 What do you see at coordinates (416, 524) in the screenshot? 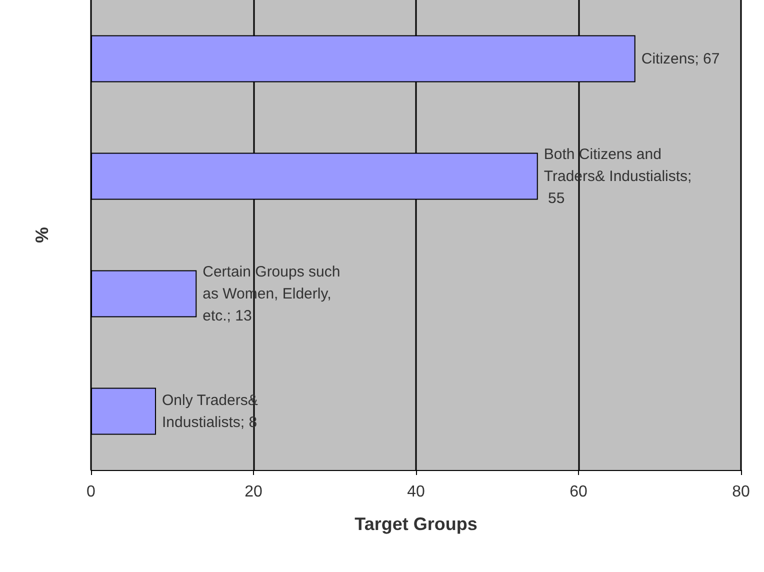
I see `x-axis-title: Target Groups` at bounding box center [416, 524].